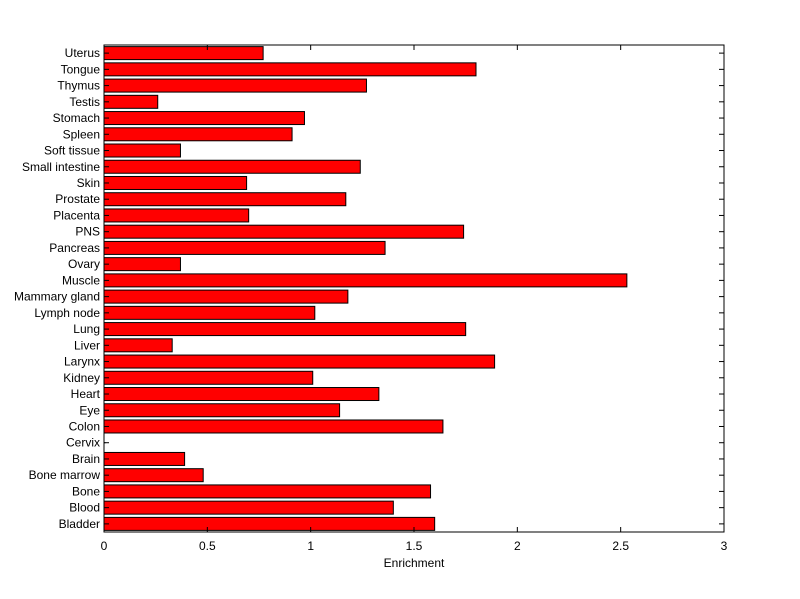  I want to click on bar-larynx, so click(299, 361).